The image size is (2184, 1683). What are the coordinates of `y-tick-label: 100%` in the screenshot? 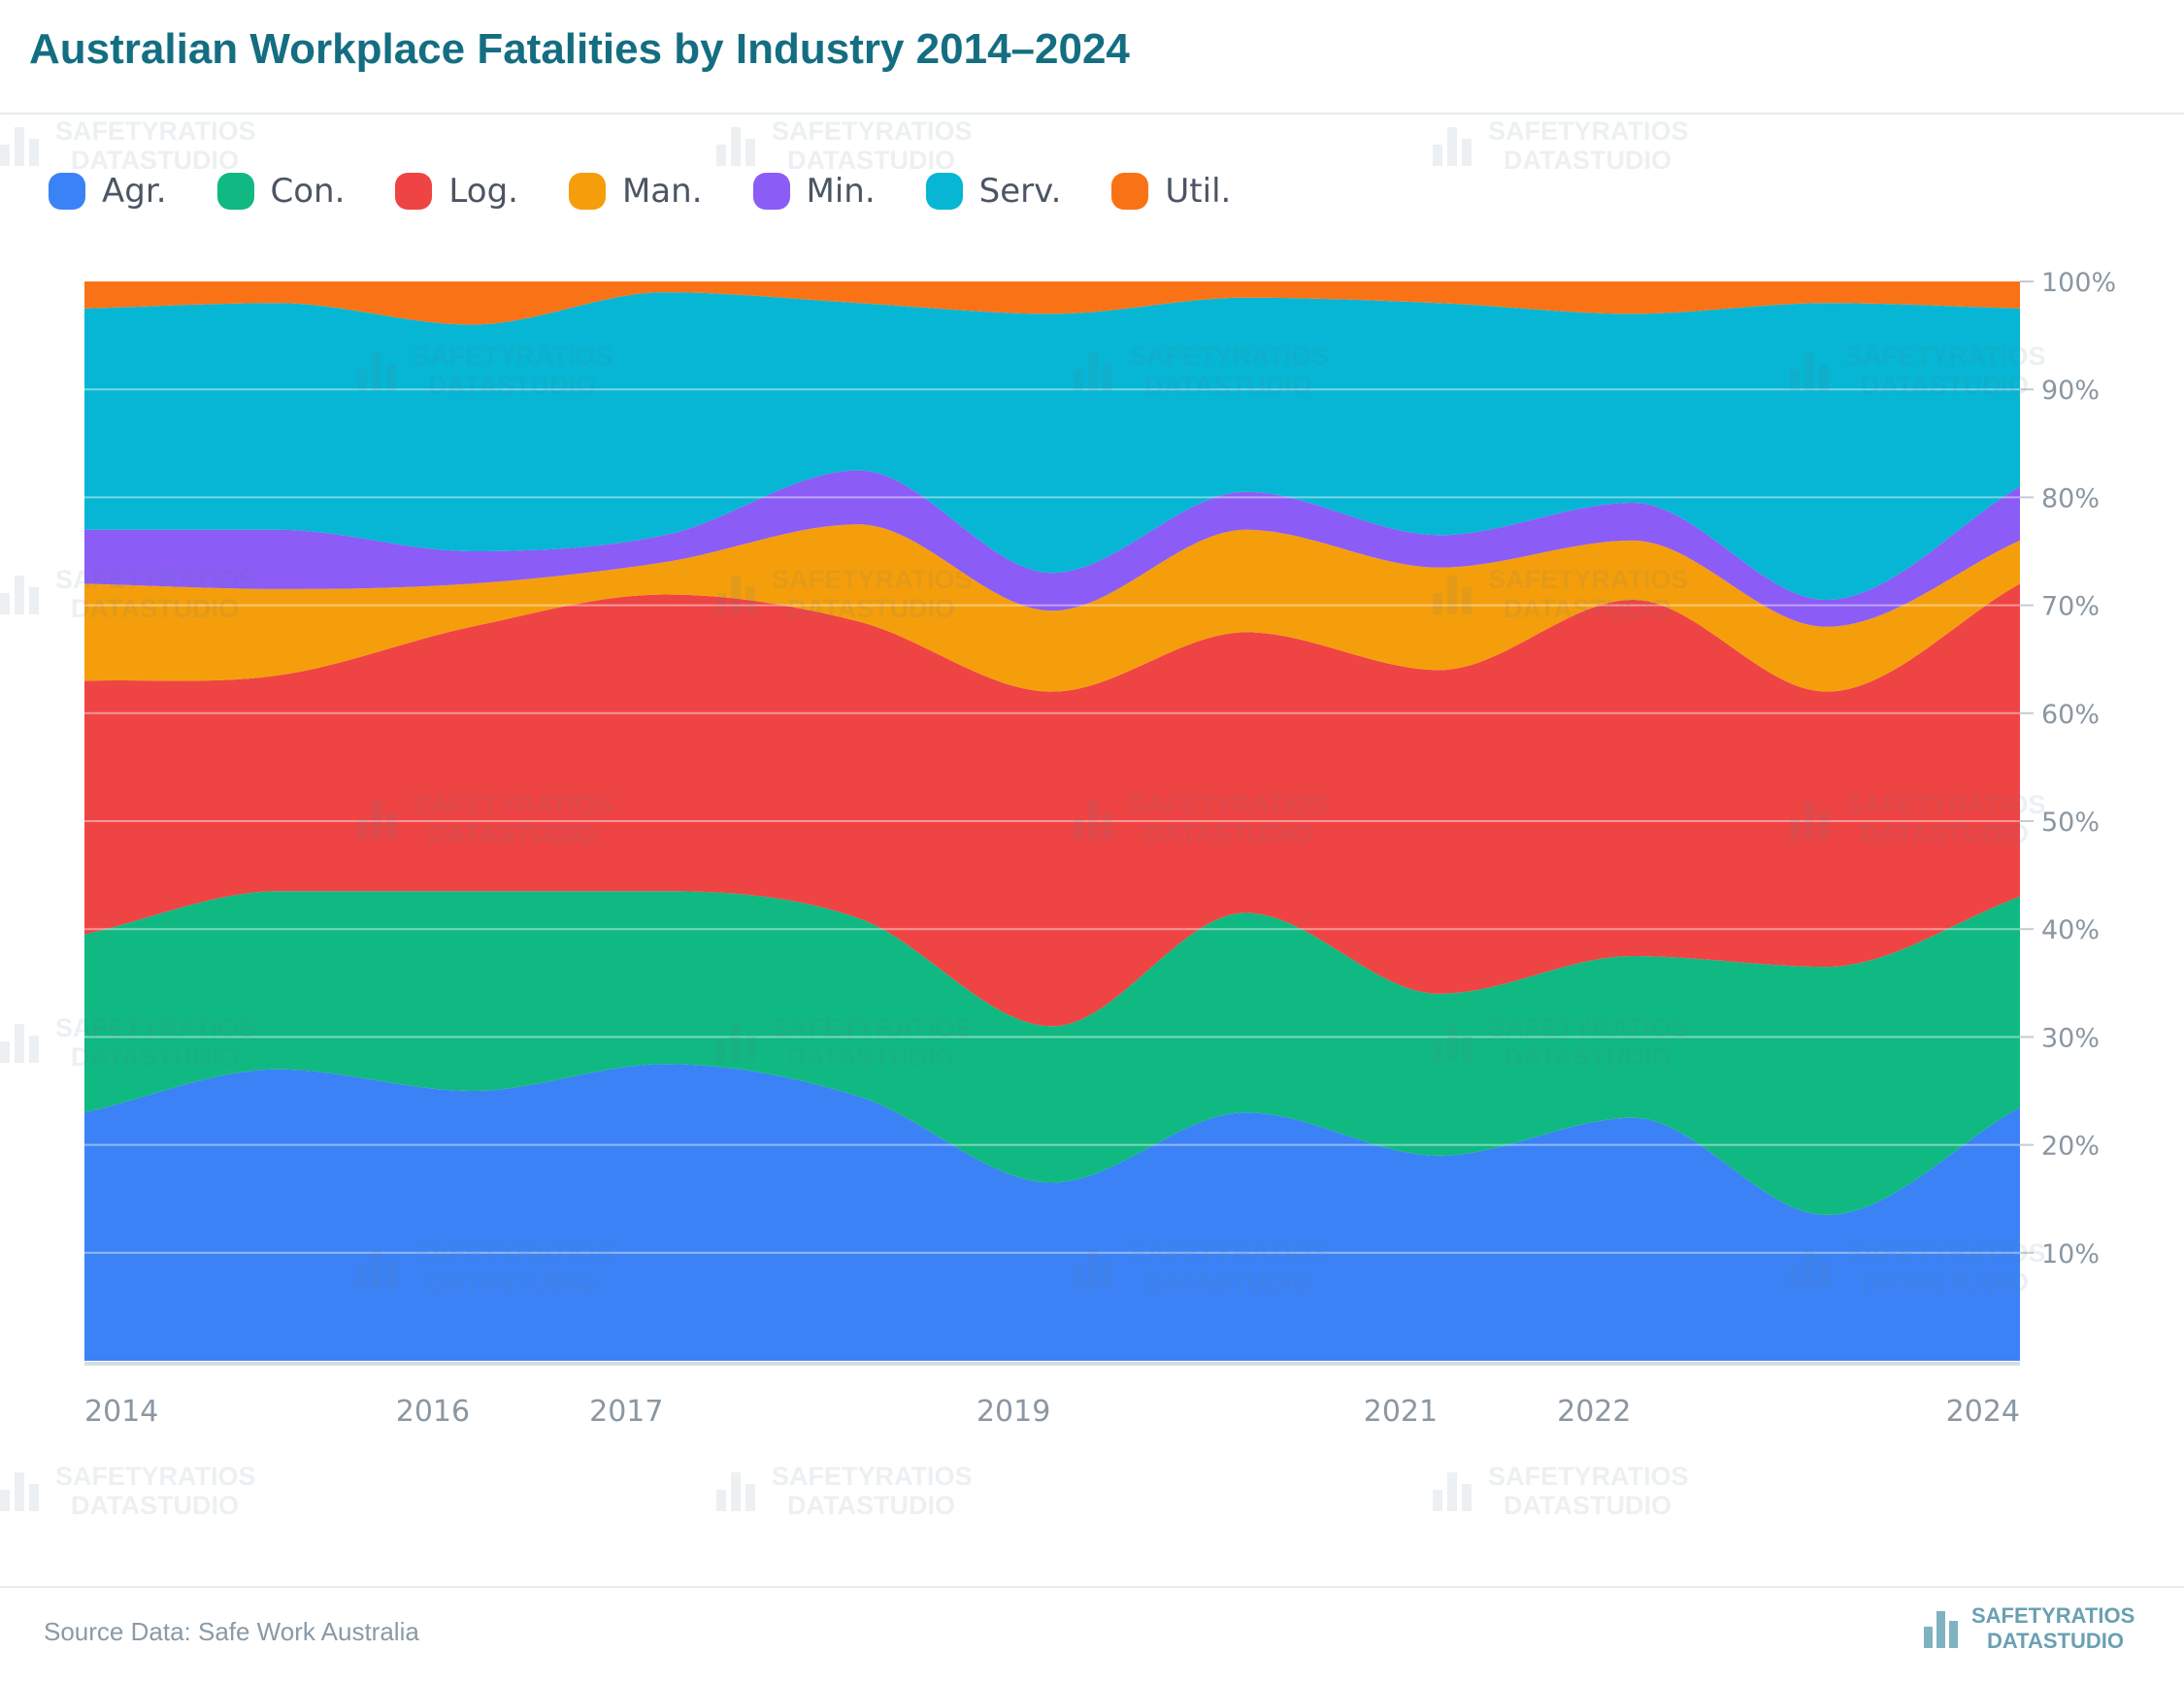 It's located at (2078, 283).